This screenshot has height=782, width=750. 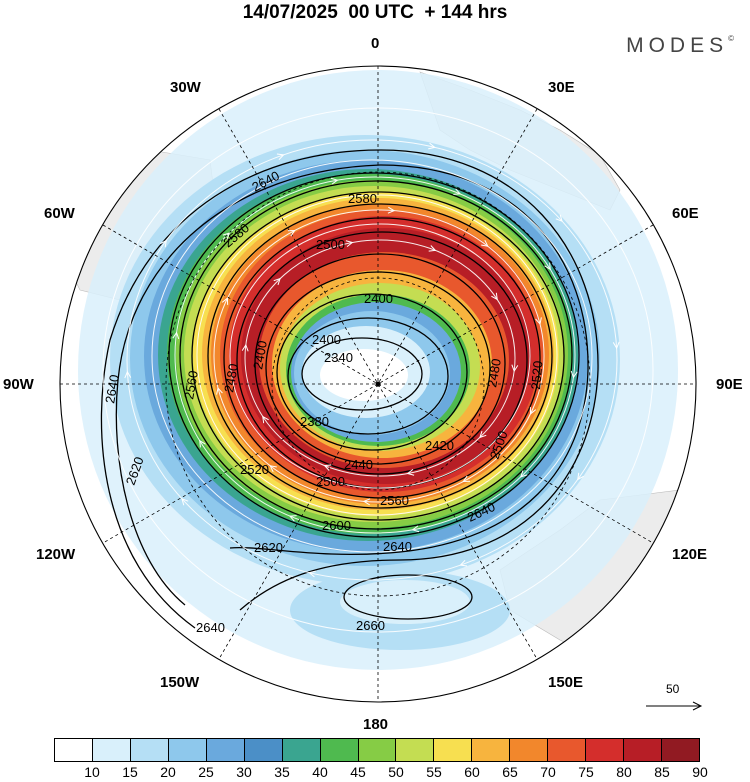 I want to click on lon-label-120e: 120E, so click(x=690, y=554).